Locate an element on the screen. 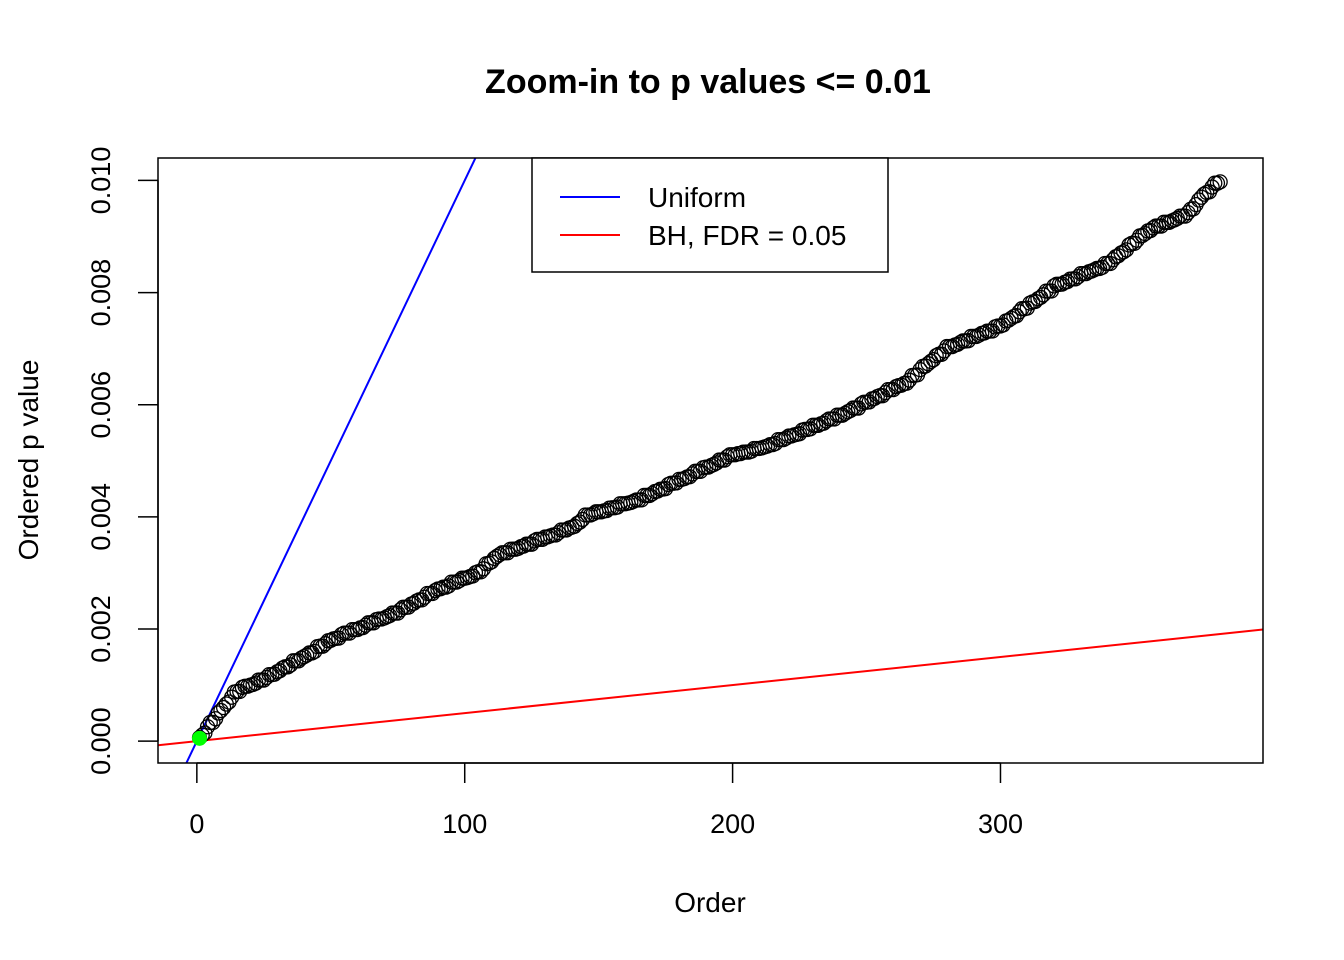  y-axis: 0.000 0.002 0.004 0.006 0.008 0.010 is located at coordinates (122, 461).